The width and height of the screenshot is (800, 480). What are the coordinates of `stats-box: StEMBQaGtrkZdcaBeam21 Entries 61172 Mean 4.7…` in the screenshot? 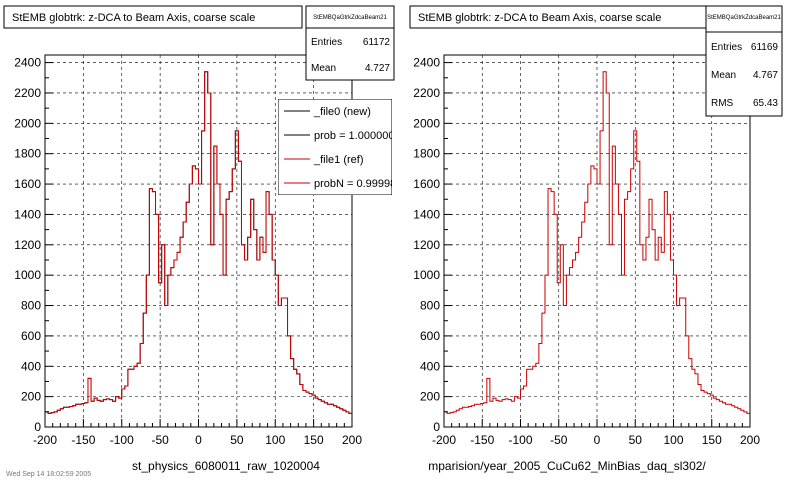 It's located at (350, 43).